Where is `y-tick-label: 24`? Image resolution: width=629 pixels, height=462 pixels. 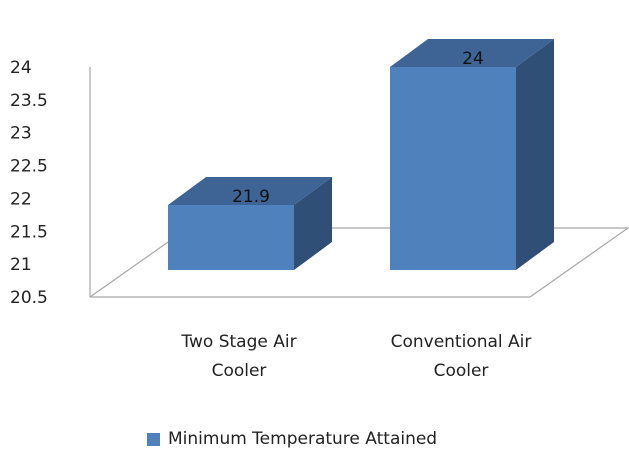
y-tick-label: 24 is located at coordinates (21, 68).